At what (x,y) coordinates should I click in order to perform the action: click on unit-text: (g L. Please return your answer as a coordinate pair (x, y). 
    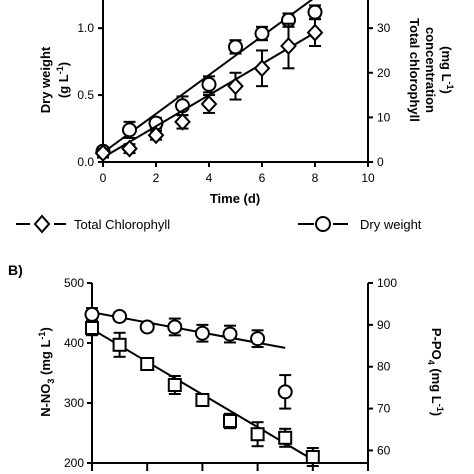
    Looking at the image, I should click on (63, 86).